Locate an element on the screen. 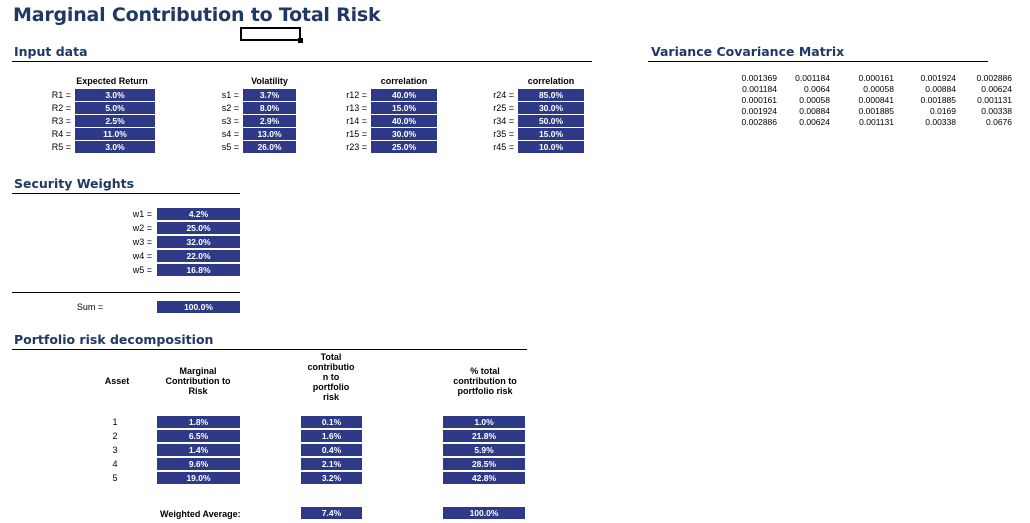 This screenshot has height=523, width=1030. input-label: s1 = is located at coordinates (230, 95).